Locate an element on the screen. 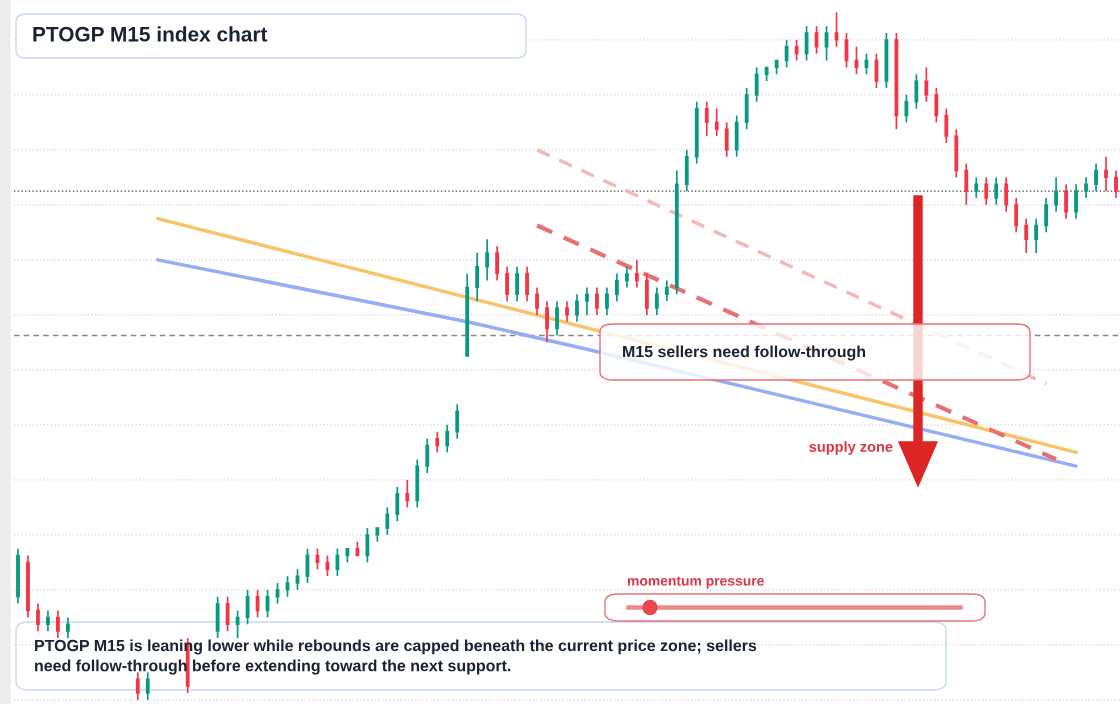 This screenshot has width=1120, height=704. text: PTOGP M15 index chart is located at coordinates (150, 34).